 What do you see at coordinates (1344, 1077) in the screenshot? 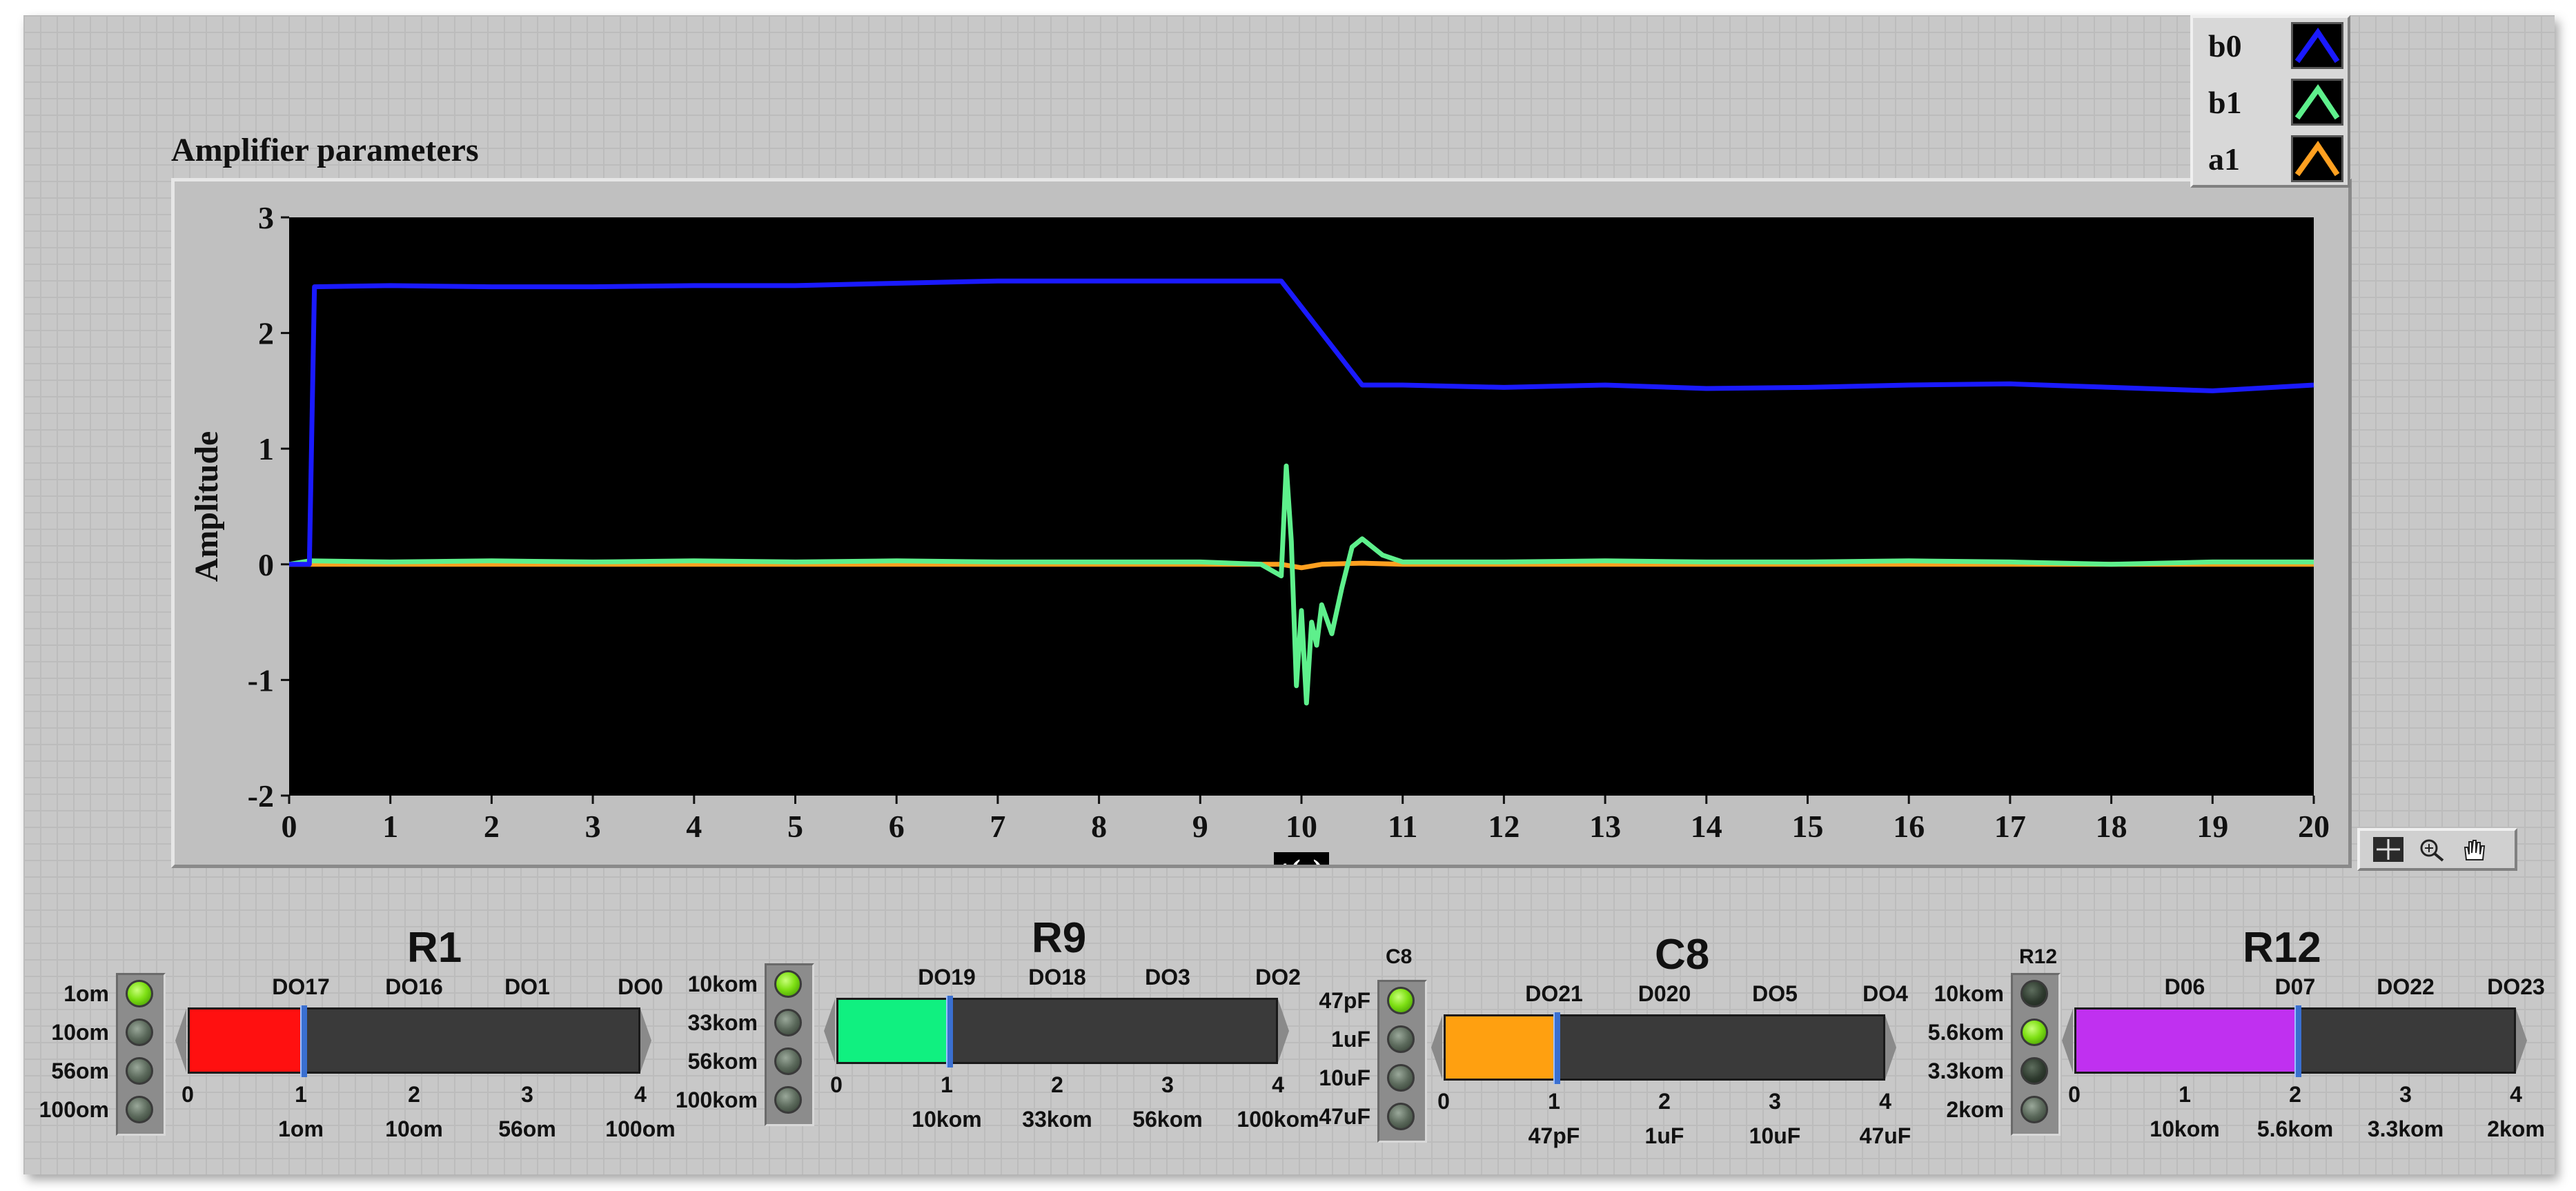
I see `led-label: 10uF` at bounding box center [1344, 1077].